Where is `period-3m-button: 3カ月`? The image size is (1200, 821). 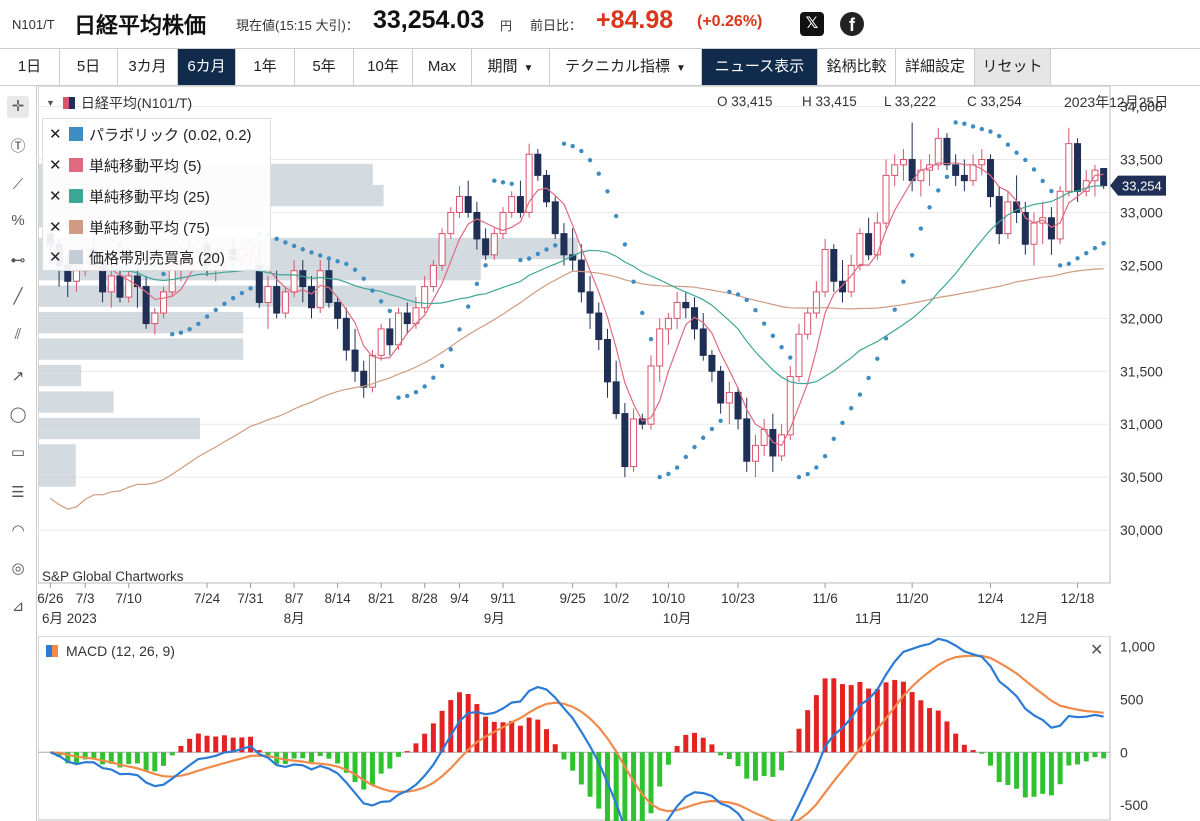
period-3m-button: 3カ月 is located at coordinates (148, 67).